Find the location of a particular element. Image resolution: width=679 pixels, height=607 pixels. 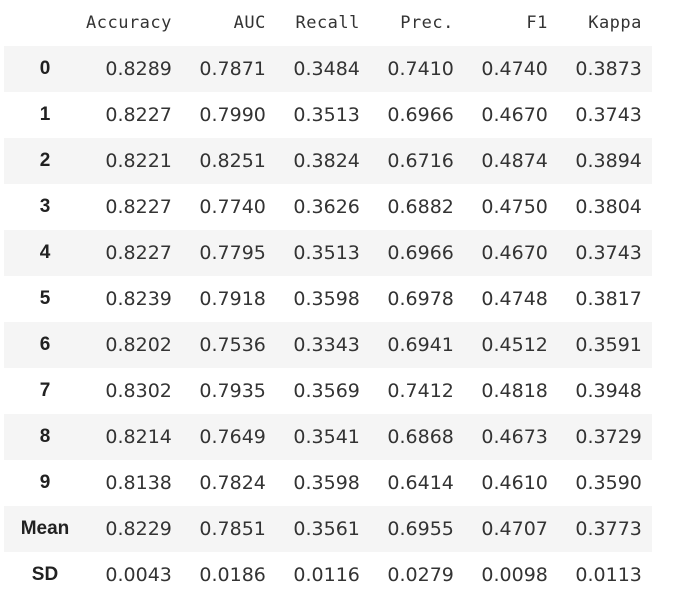

table-cell: 0.4707 is located at coordinates (514, 529).